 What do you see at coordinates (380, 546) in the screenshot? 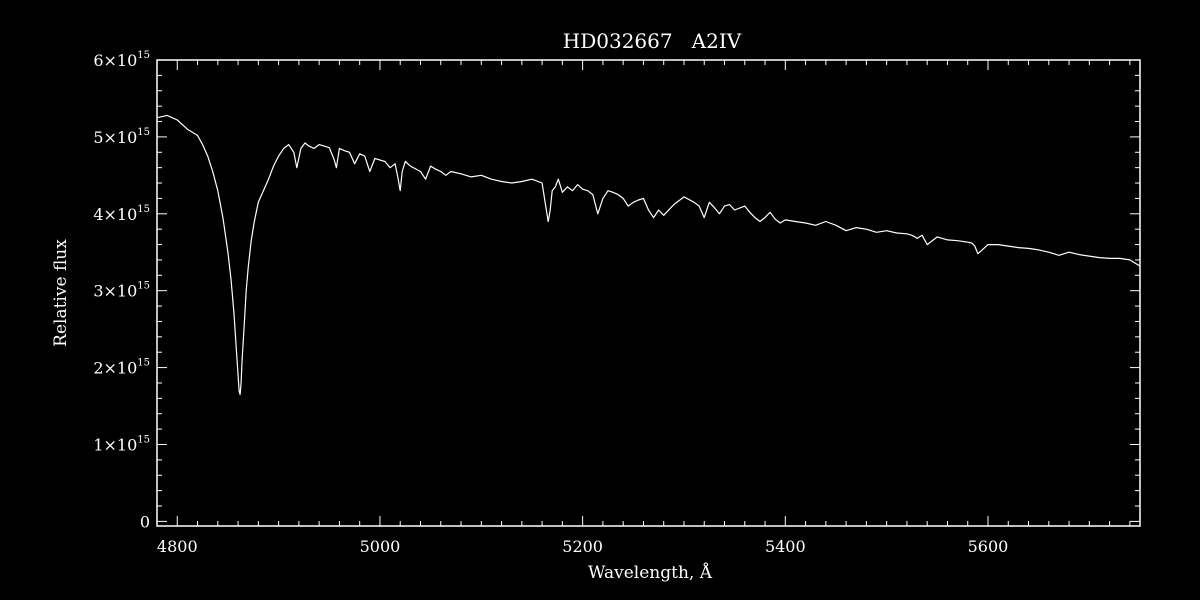
I see `x-tick-label: 5000` at bounding box center [380, 546].